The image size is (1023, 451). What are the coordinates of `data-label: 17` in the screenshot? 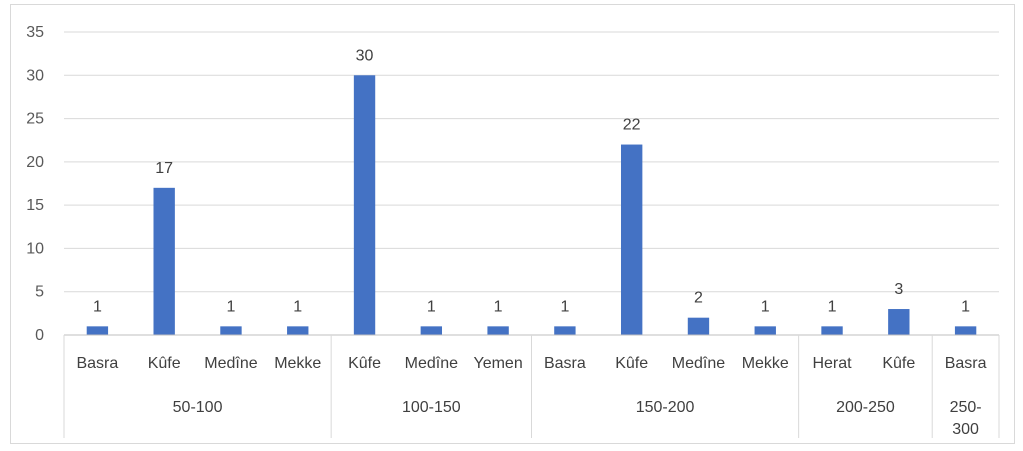 It's located at (164, 168).